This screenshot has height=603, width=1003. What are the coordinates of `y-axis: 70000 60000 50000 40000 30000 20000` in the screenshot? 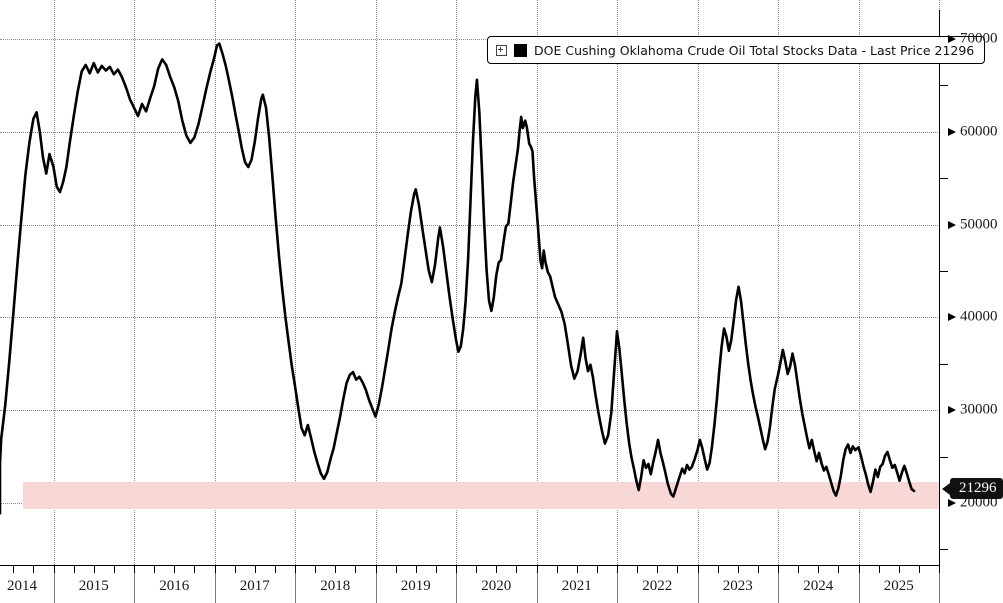 It's located at (971, 283).